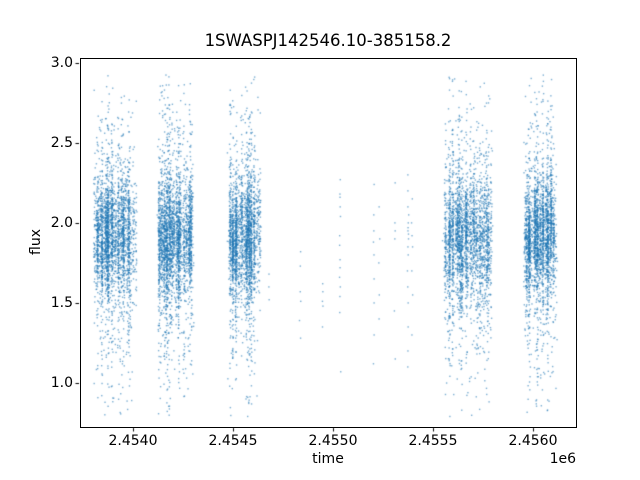 Image resolution: width=640 pixels, height=480 pixels. What do you see at coordinates (61, 303) in the screenshot?
I see `y-tick-label-3: 1.5` at bounding box center [61, 303].